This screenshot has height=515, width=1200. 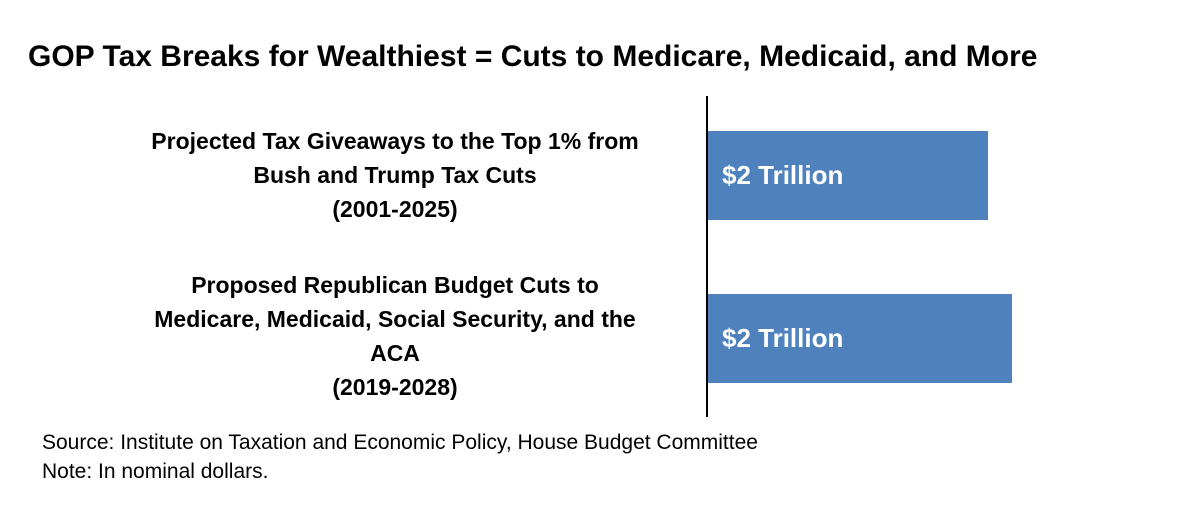 What do you see at coordinates (395, 209) in the screenshot?
I see `category-label-line: (2001-2025)` at bounding box center [395, 209].